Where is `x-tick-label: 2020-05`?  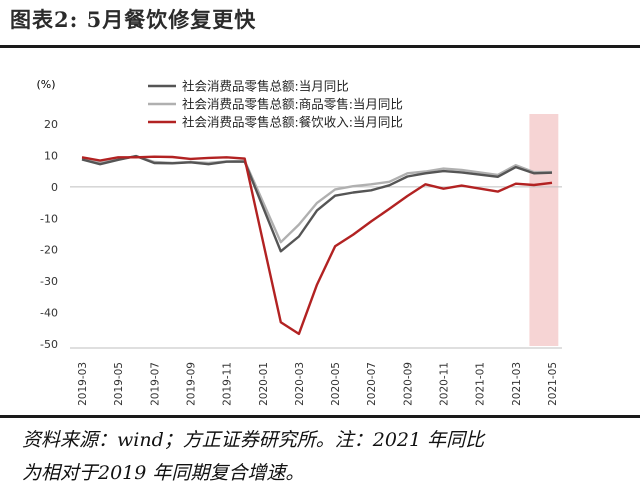 x-tick-label: 2020-05 is located at coordinates (336, 384).